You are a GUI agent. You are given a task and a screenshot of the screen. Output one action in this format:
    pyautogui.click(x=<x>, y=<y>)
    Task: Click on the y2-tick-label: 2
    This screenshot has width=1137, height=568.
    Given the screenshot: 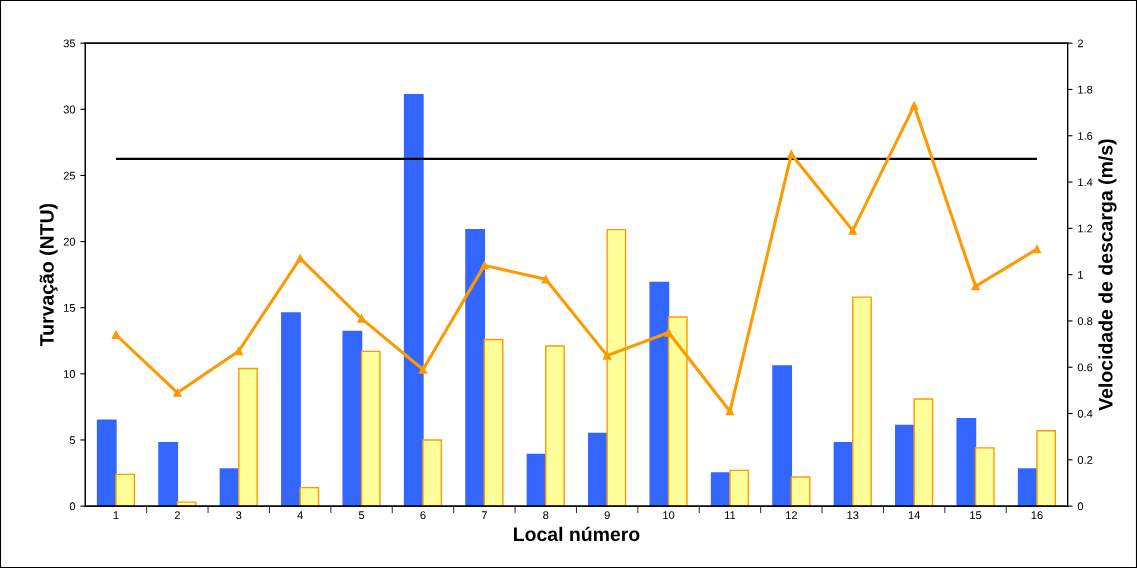 What is the action you would take?
    pyautogui.click(x=1080, y=43)
    